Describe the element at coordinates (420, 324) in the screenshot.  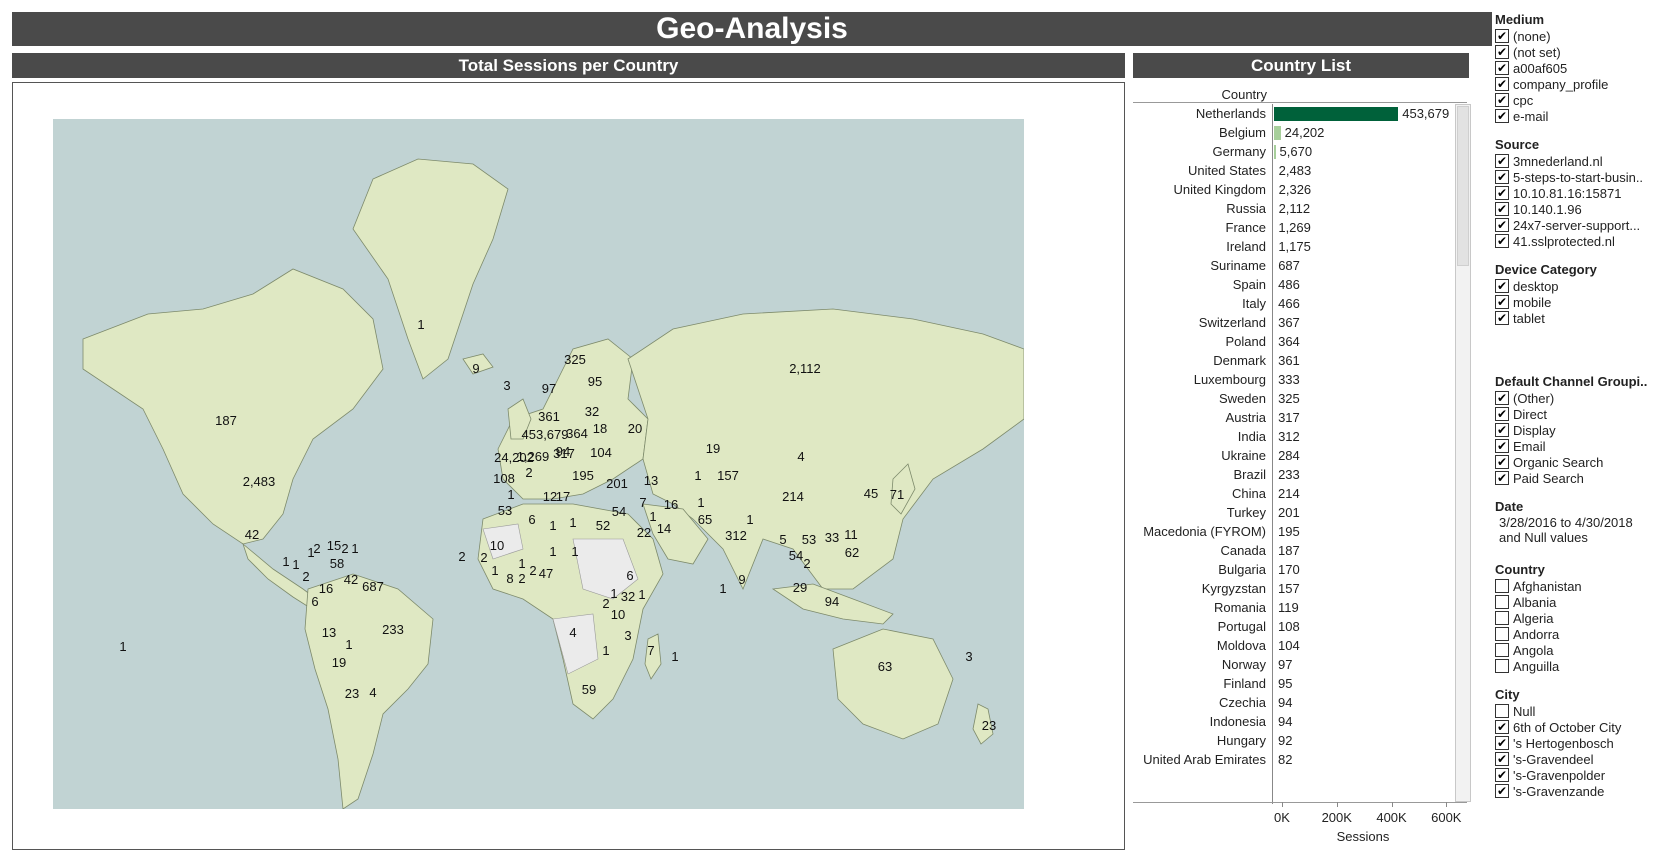
I see `map-label-greenland: 1` at that location.